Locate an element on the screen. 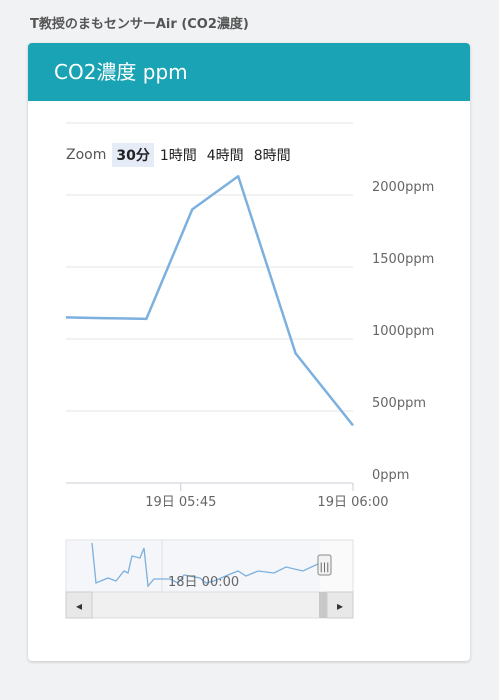 Image resolution: width=499 pixels, height=700 pixels. navigator-handle is located at coordinates (324, 565).